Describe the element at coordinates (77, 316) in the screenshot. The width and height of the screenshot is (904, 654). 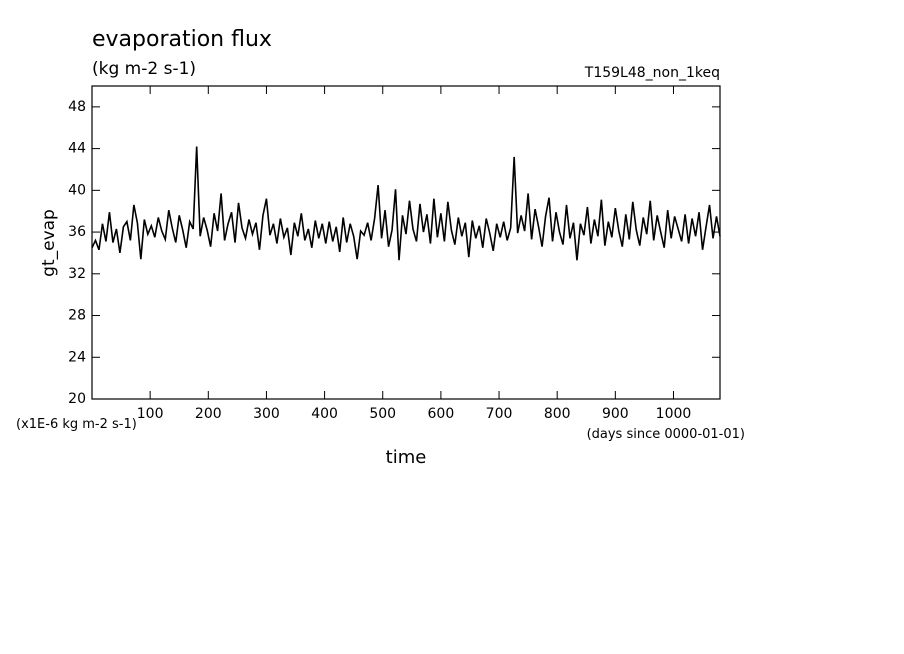
I see `y-tick-label: 28` at that location.